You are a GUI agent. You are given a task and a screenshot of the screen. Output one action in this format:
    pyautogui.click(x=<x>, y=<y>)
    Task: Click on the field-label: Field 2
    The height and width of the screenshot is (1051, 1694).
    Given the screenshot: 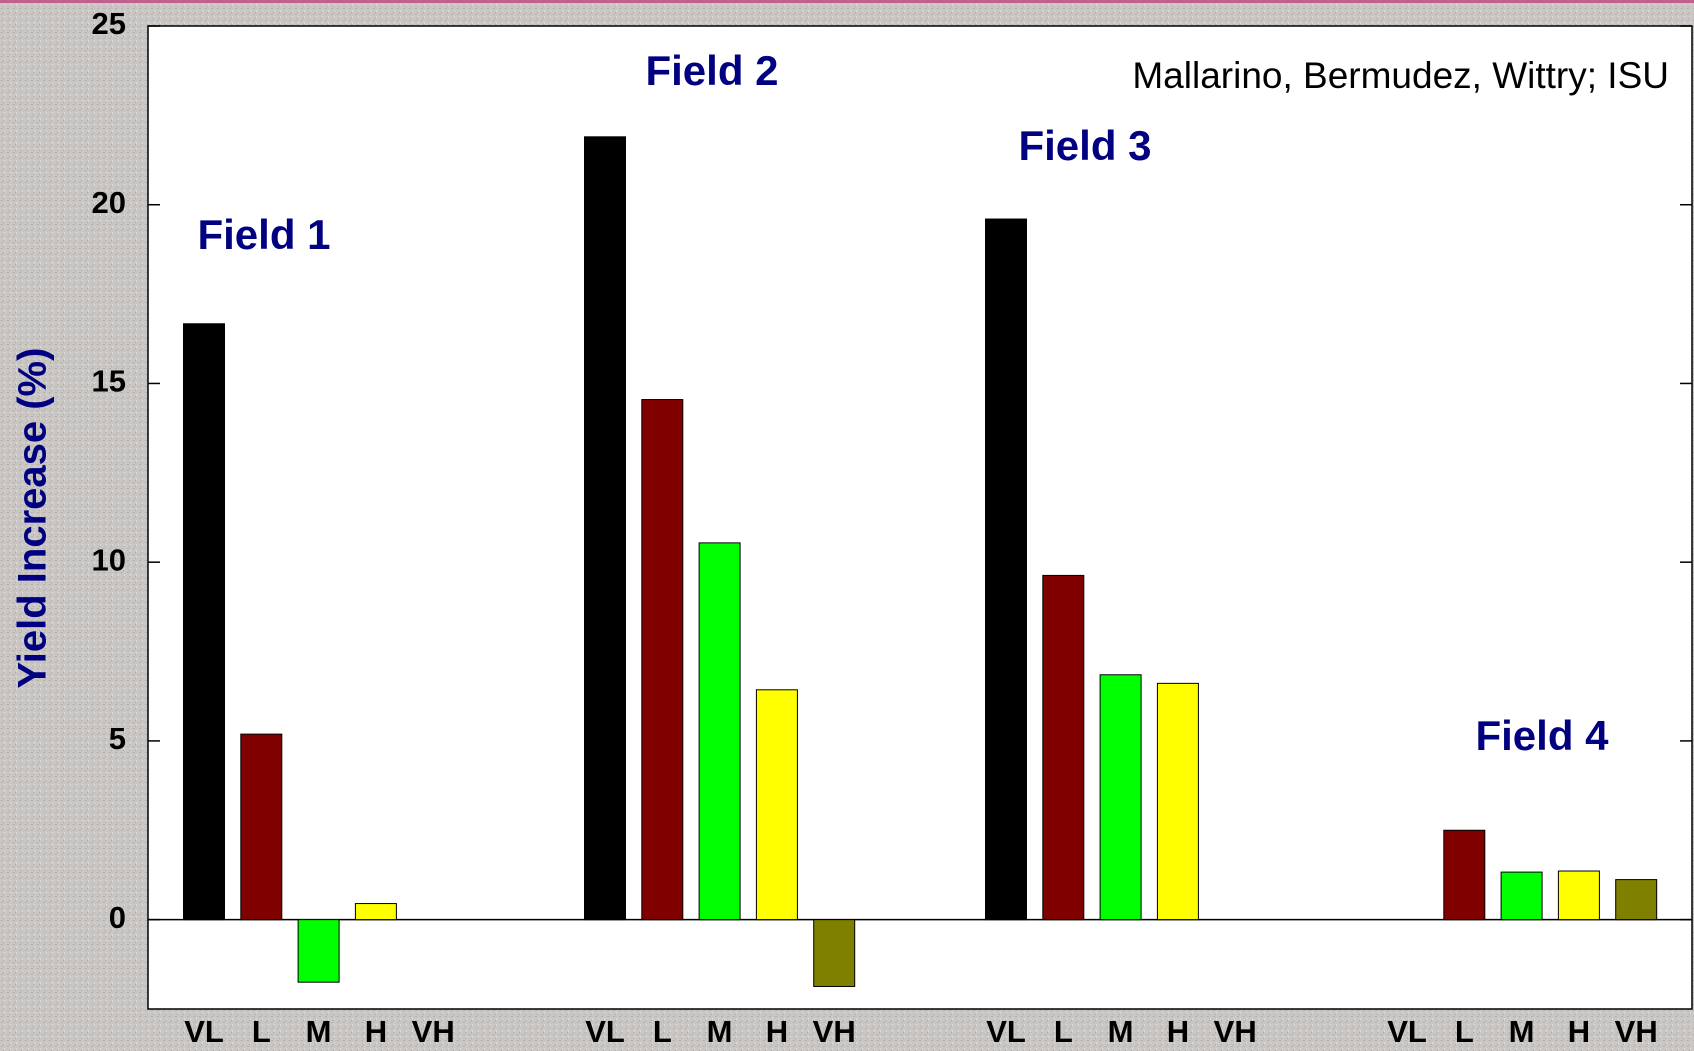 What is the action you would take?
    pyautogui.click(x=711, y=70)
    